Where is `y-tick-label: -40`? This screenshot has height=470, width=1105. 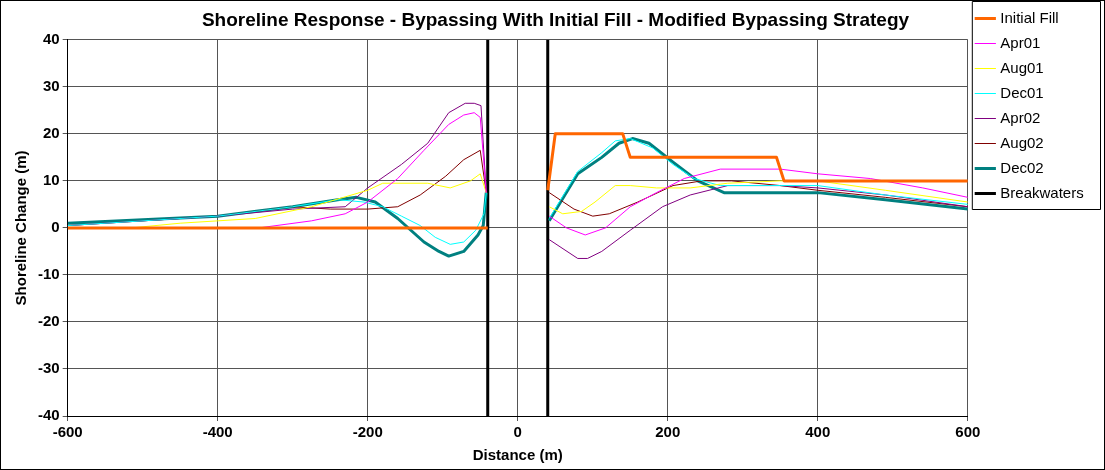
y-tick-label: -40 is located at coordinates (48, 415).